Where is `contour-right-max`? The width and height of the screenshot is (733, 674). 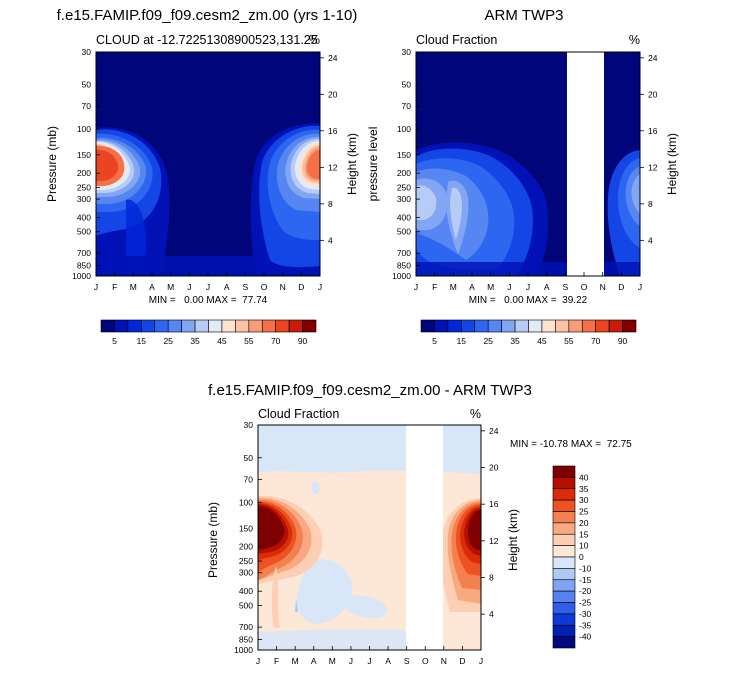
contour-right-max is located at coordinates (285, 199).